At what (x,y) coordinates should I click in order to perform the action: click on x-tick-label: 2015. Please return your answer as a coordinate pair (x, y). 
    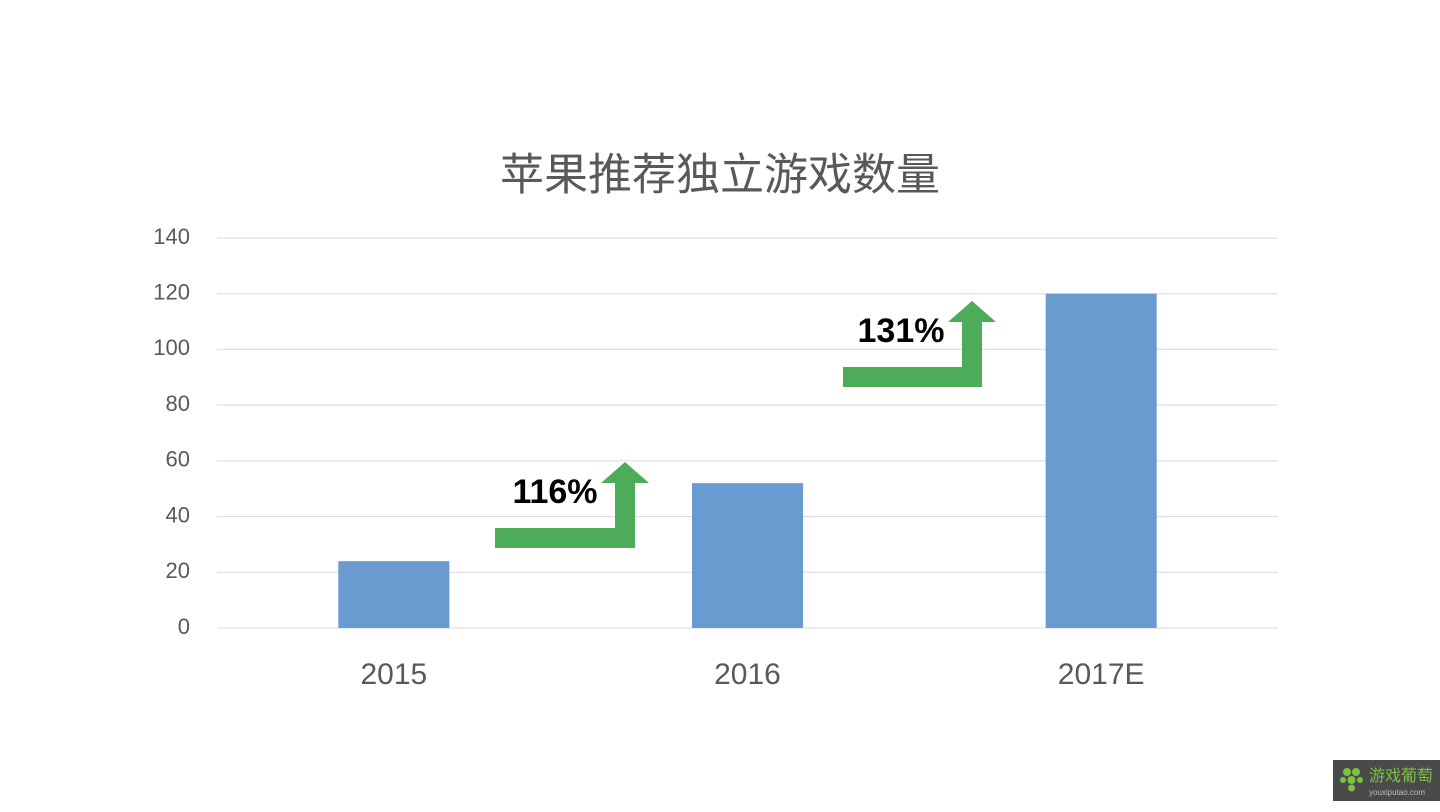
    Looking at the image, I should click on (393, 674).